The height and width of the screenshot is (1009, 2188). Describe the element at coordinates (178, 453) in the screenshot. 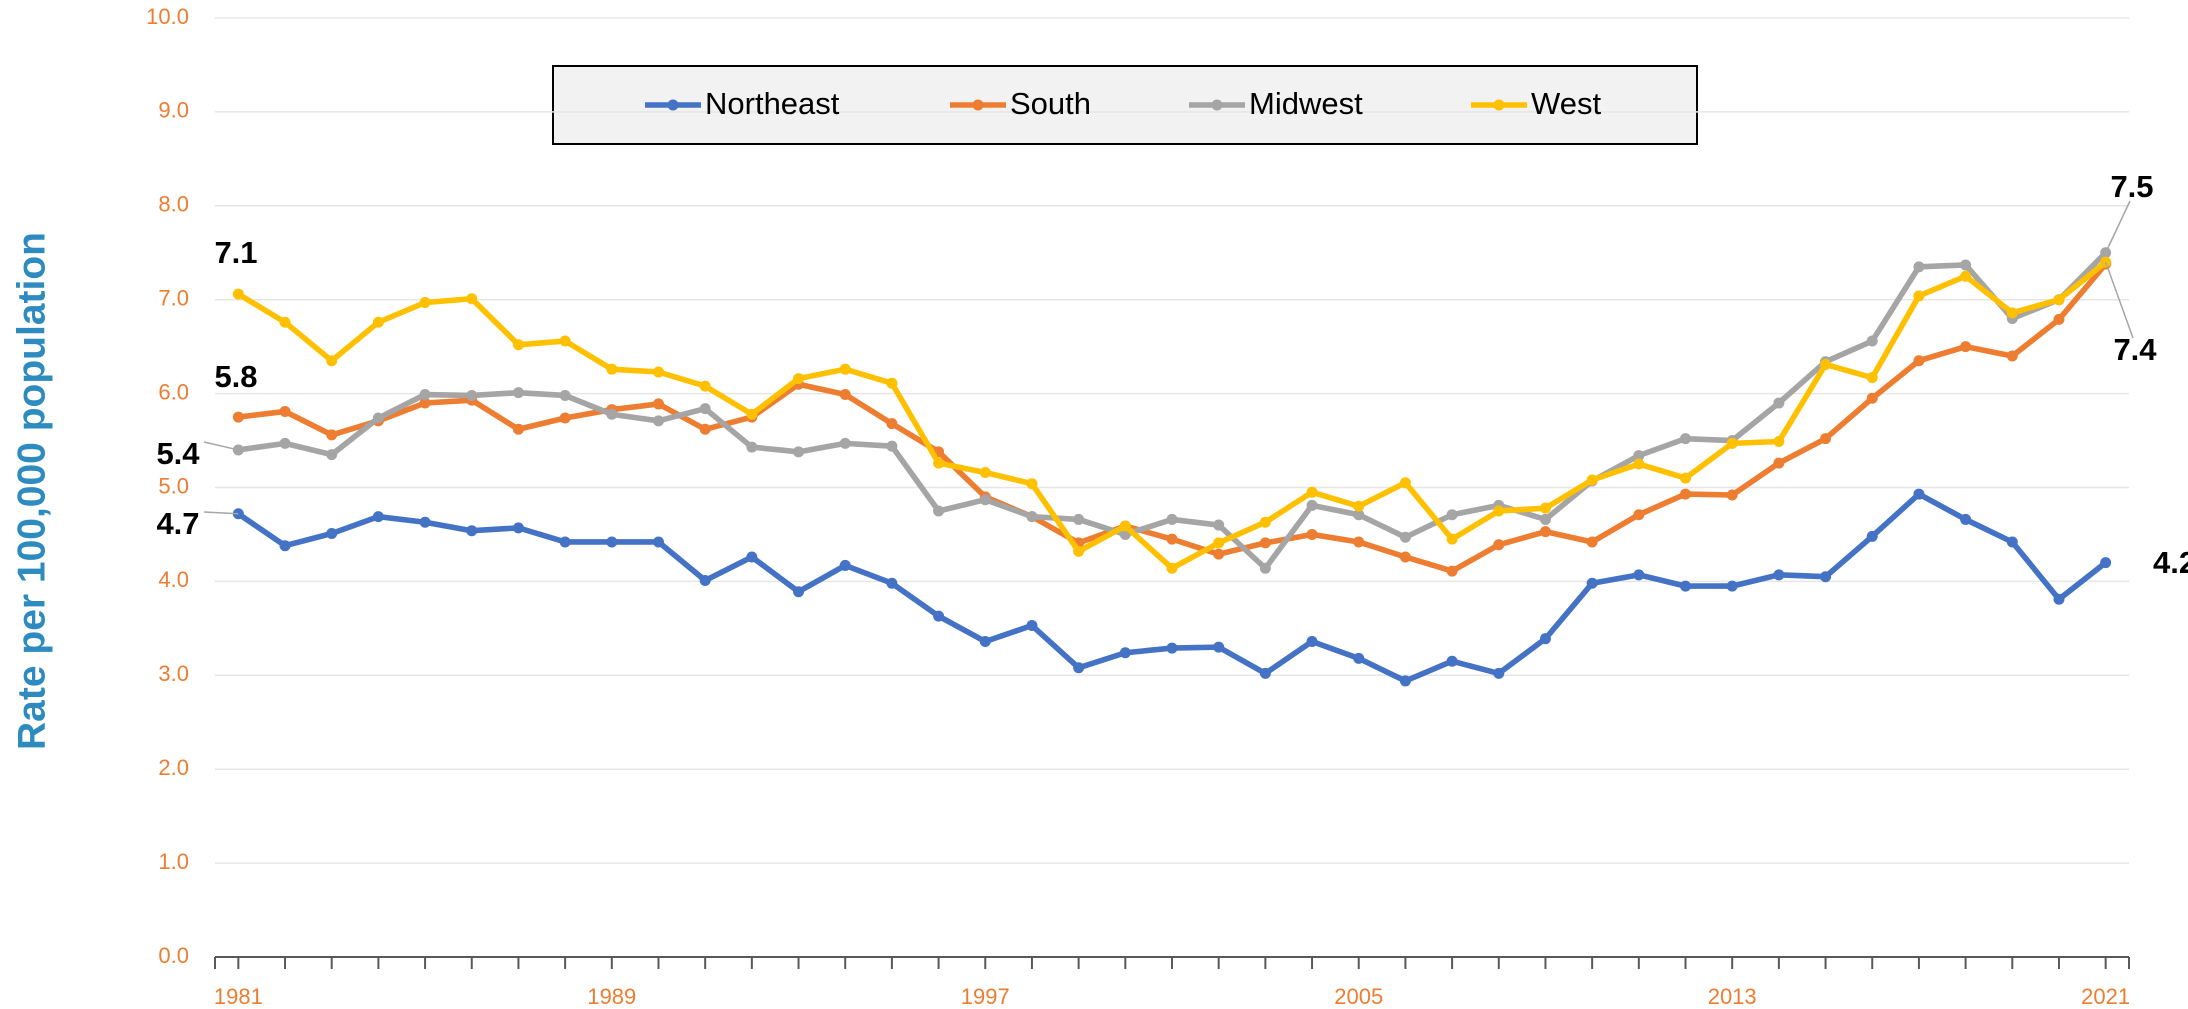

I see `data-label: 5.4` at that location.